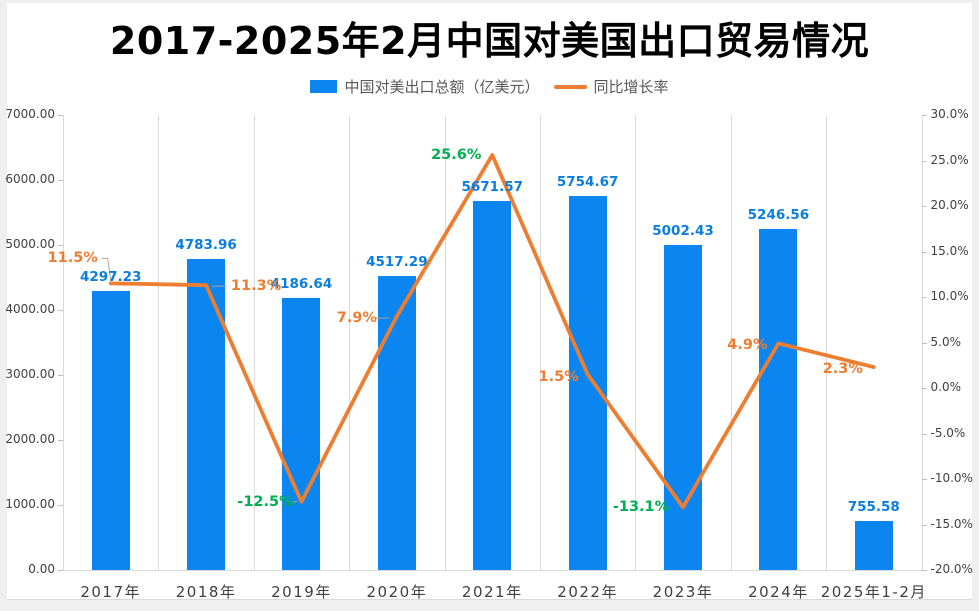 Image resolution: width=979 pixels, height=611 pixels. Describe the element at coordinates (206, 592) in the screenshot. I see `x-axis-label: 2018年` at that location.